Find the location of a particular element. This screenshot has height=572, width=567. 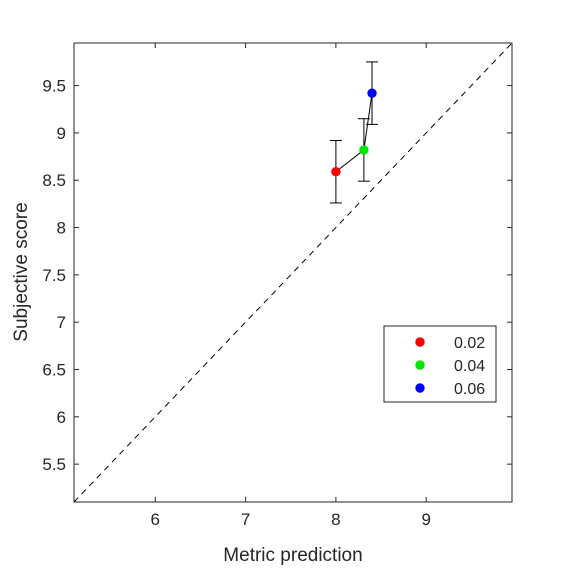

x-axis-title: Metric prediction is located at coordinates (292, 555).